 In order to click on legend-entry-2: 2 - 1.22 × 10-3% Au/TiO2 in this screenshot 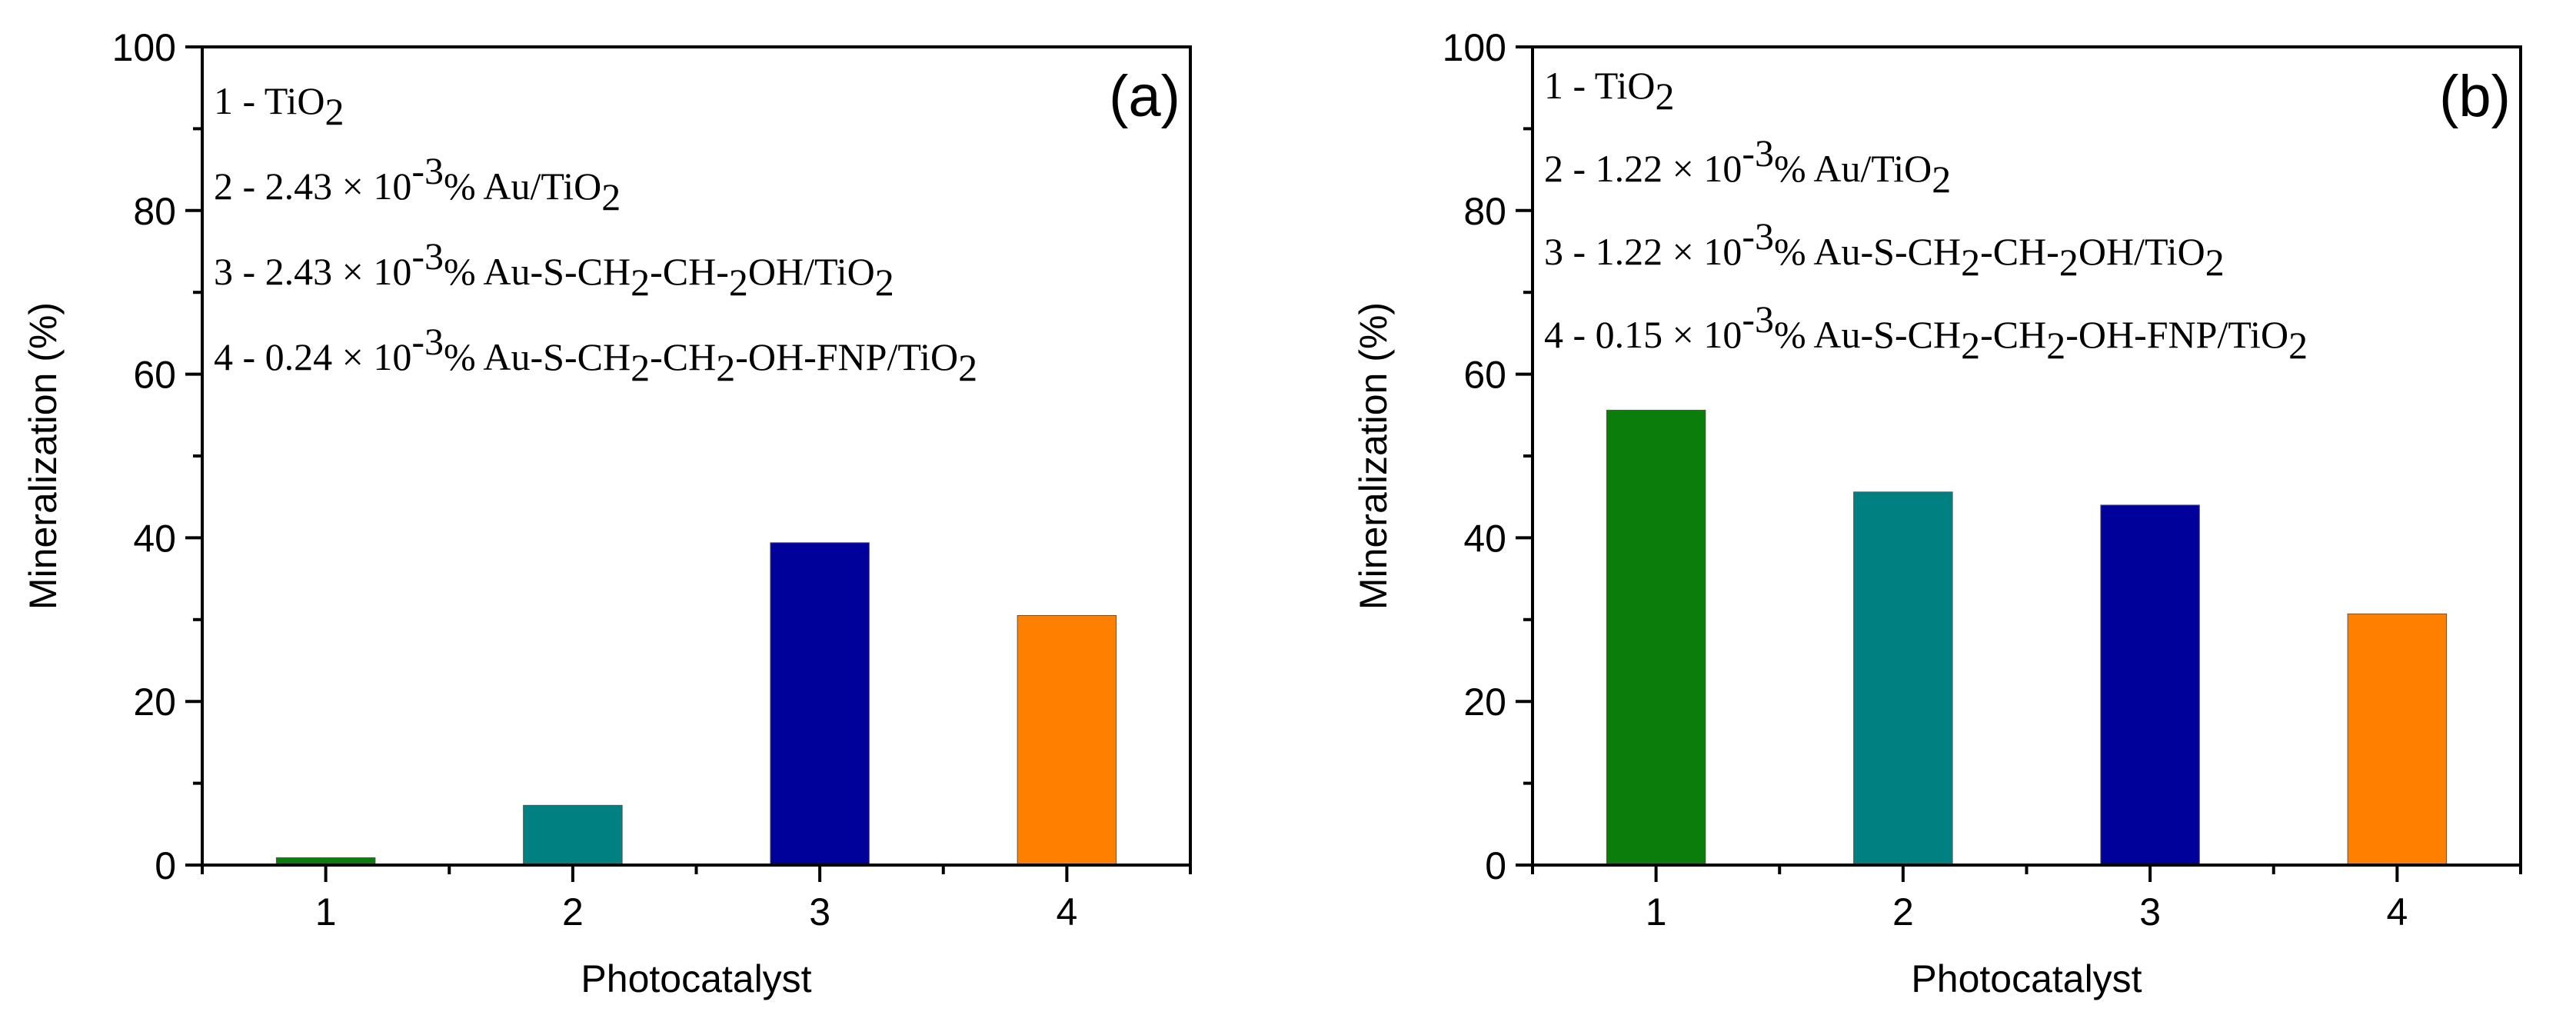, I will do `click(1748, 166)`.